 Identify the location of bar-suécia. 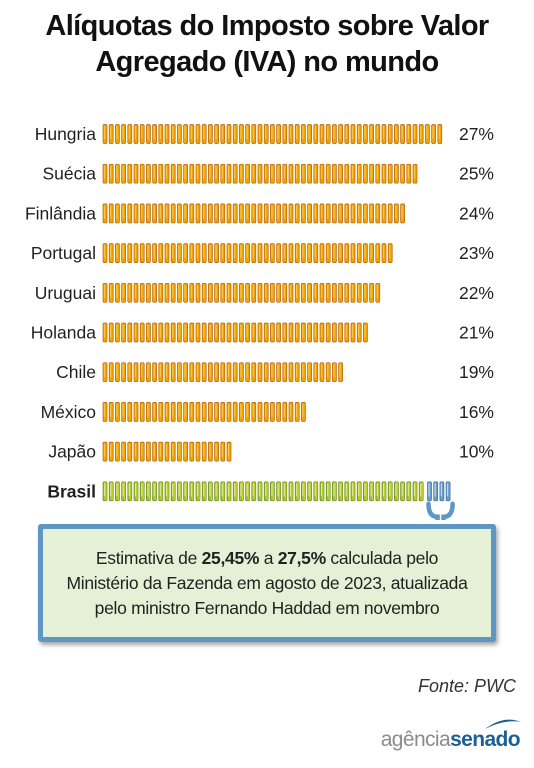
(260, 173).